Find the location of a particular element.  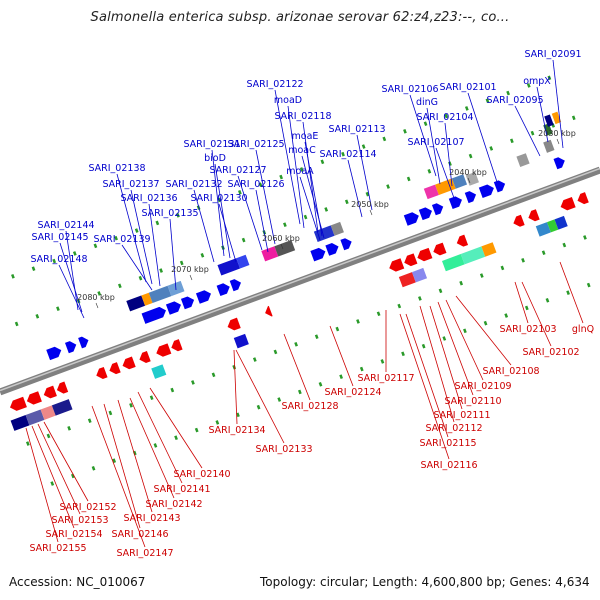

bottom-gene-label: SARI_02142 is located at coordinates (173, 504).